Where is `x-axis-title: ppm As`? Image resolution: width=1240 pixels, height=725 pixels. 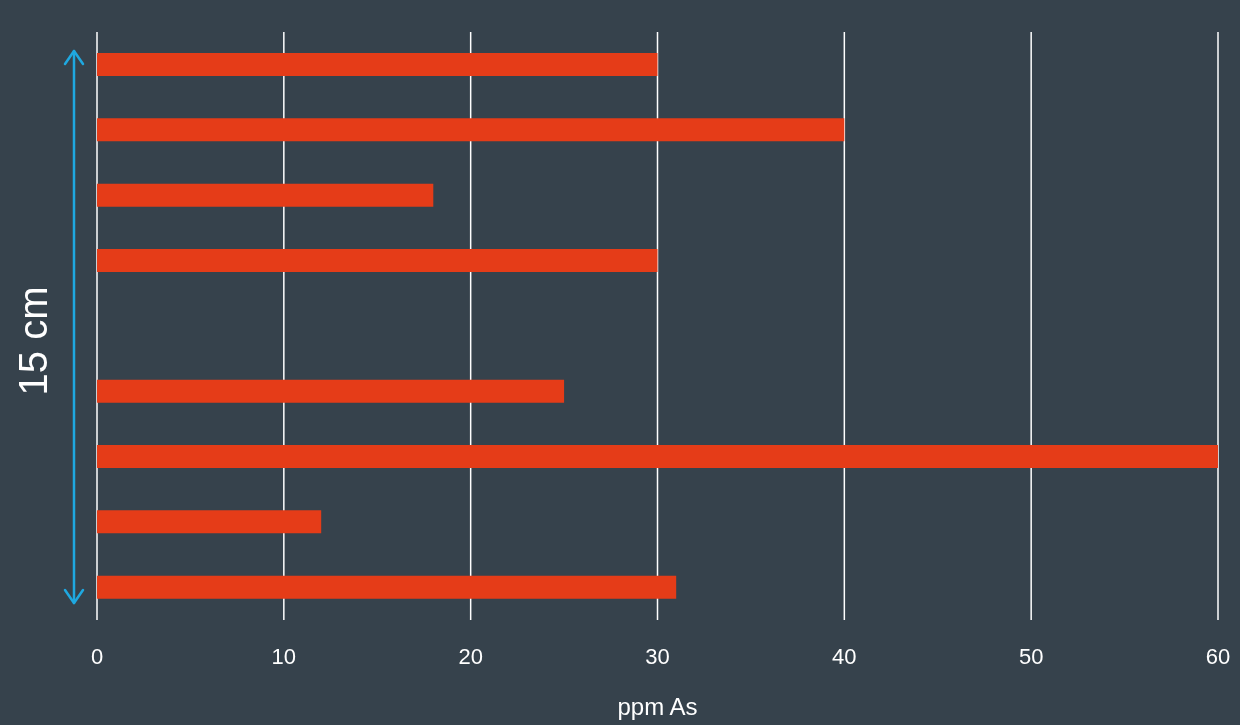 x-axis-title: ppm As is located at coordinates (657, 706).